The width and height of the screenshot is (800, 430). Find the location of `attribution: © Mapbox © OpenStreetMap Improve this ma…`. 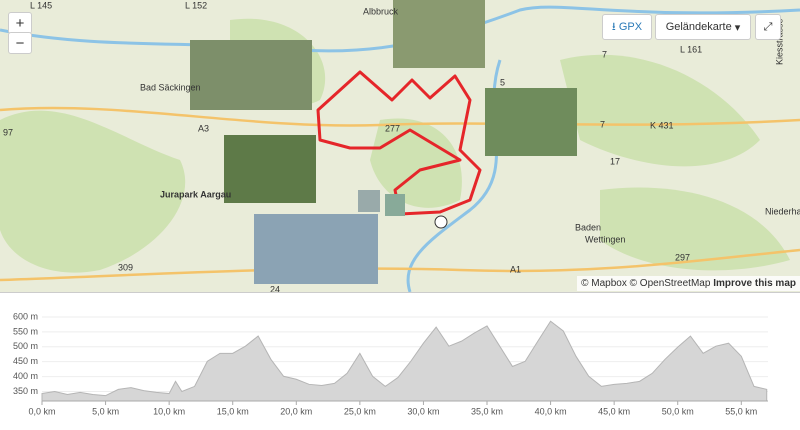

attribution: © Mapbox © OpenStreetMap Improve this ma… is located at coordinates (688, 283).